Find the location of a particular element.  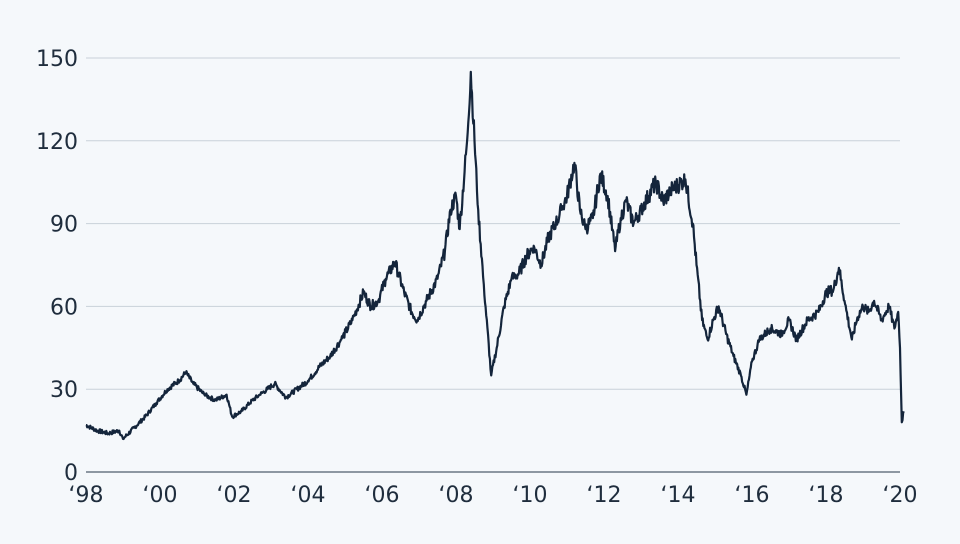

x-tick-label: ‘14 is located at coordinates (678, 495).